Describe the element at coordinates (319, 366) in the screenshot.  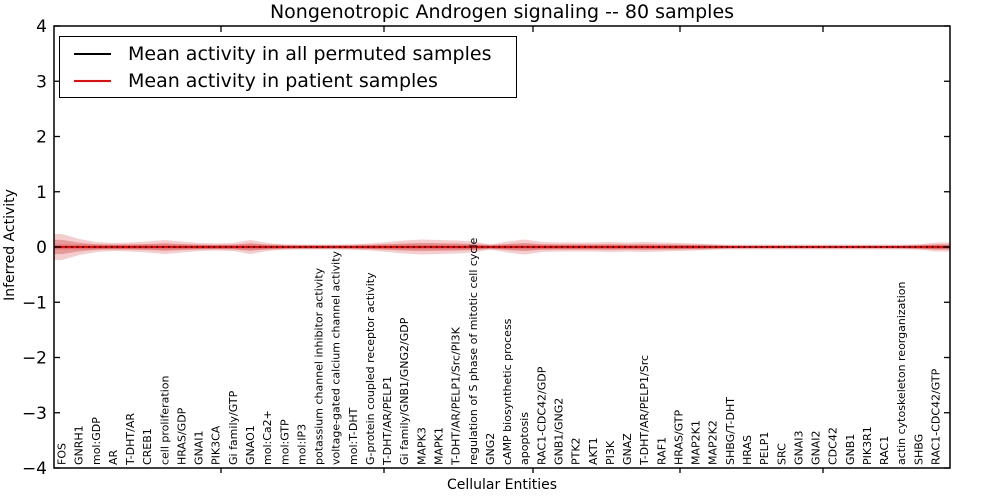
I see `x-tick-label: potassium channel inhibitor activity` at that location.